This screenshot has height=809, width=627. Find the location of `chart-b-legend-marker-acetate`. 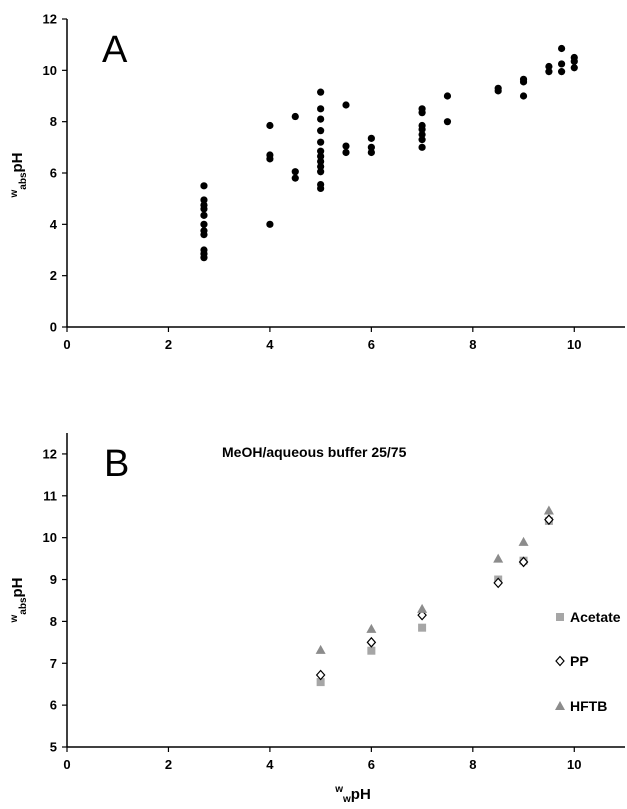

chart-b-legend-marker-acetate is located at coordinates (560, 617).